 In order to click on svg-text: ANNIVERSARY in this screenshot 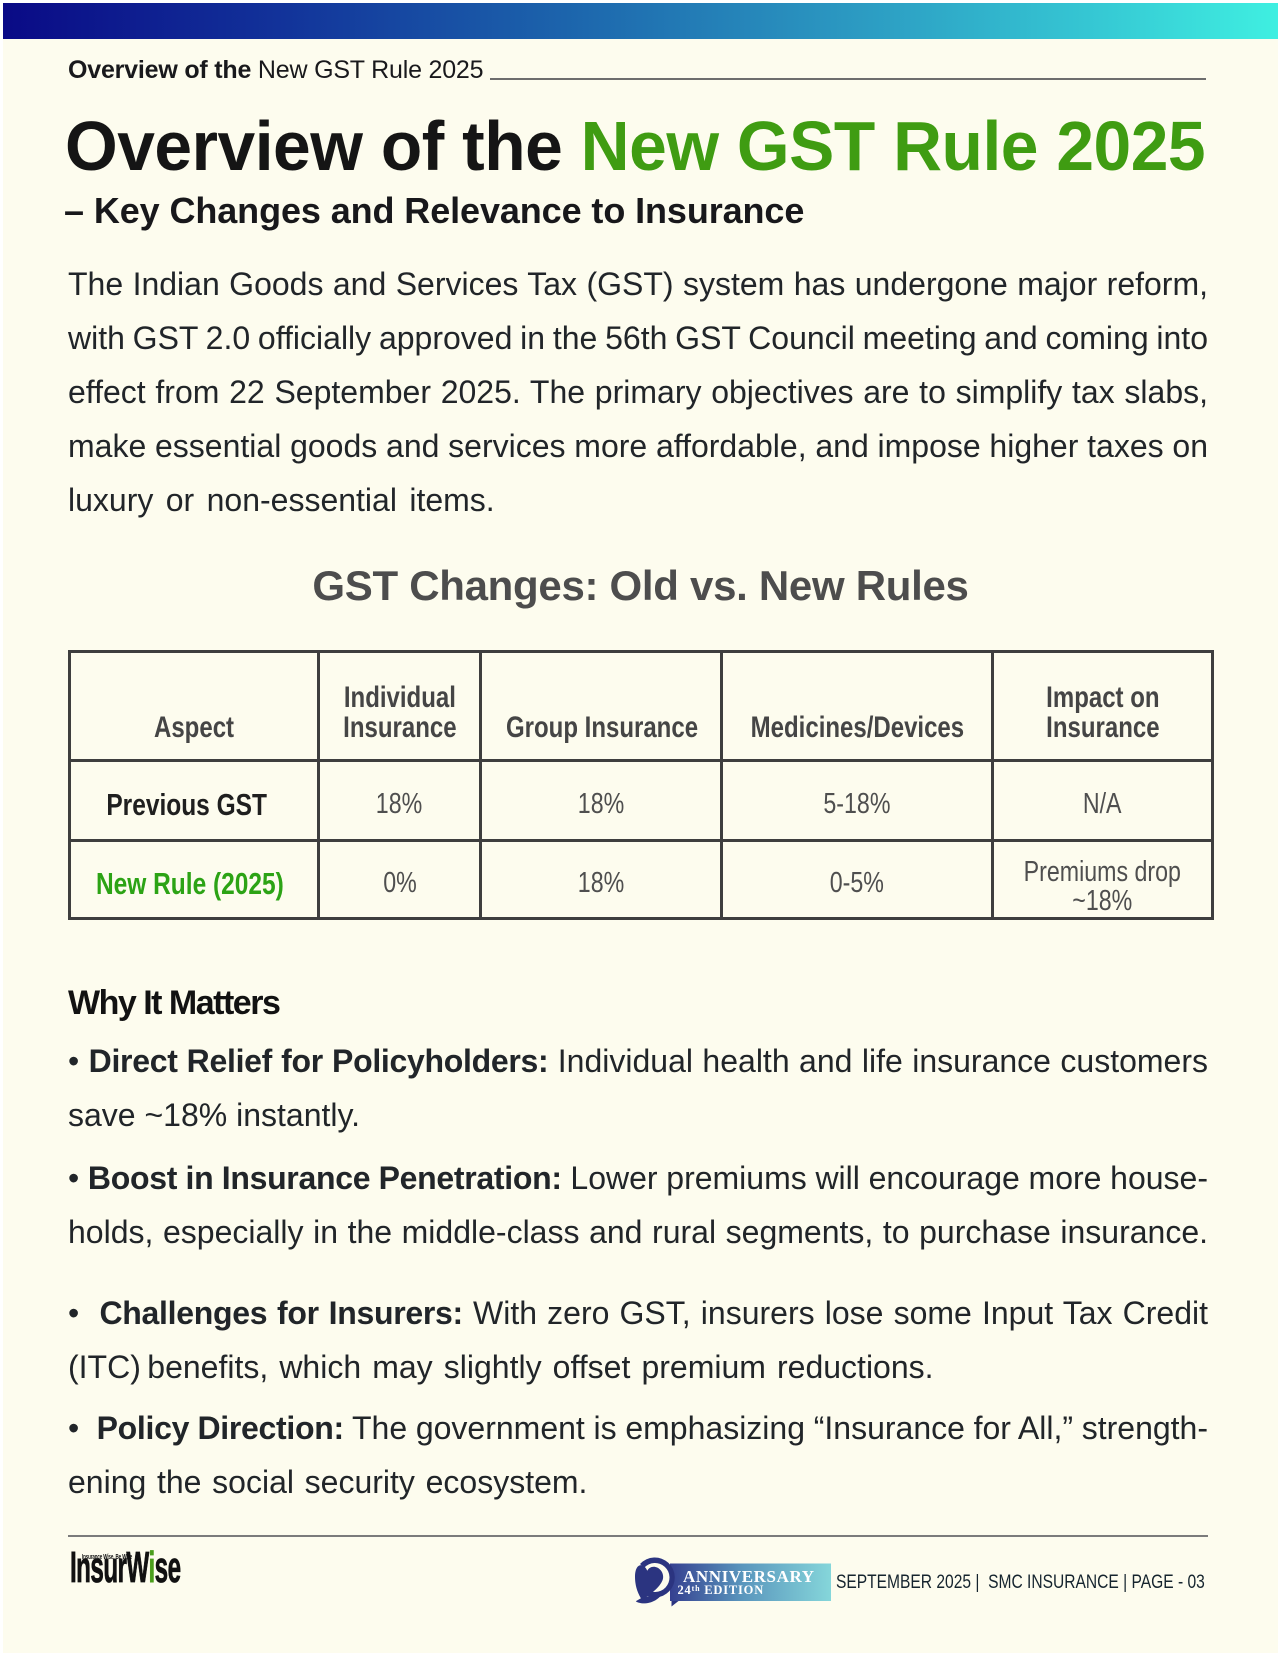, I will do `click(749, 1576)`.